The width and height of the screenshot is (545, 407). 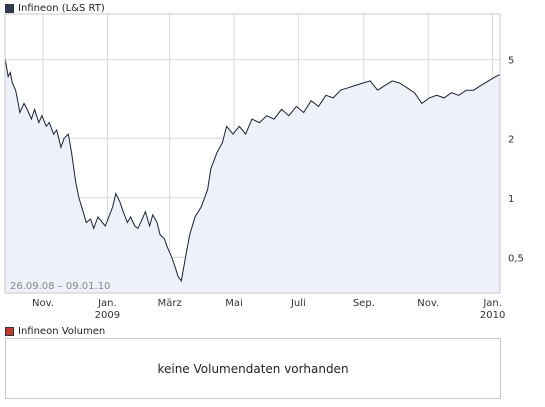 I want to click on x-tick-label: Mai, so click(x=234, y=303).